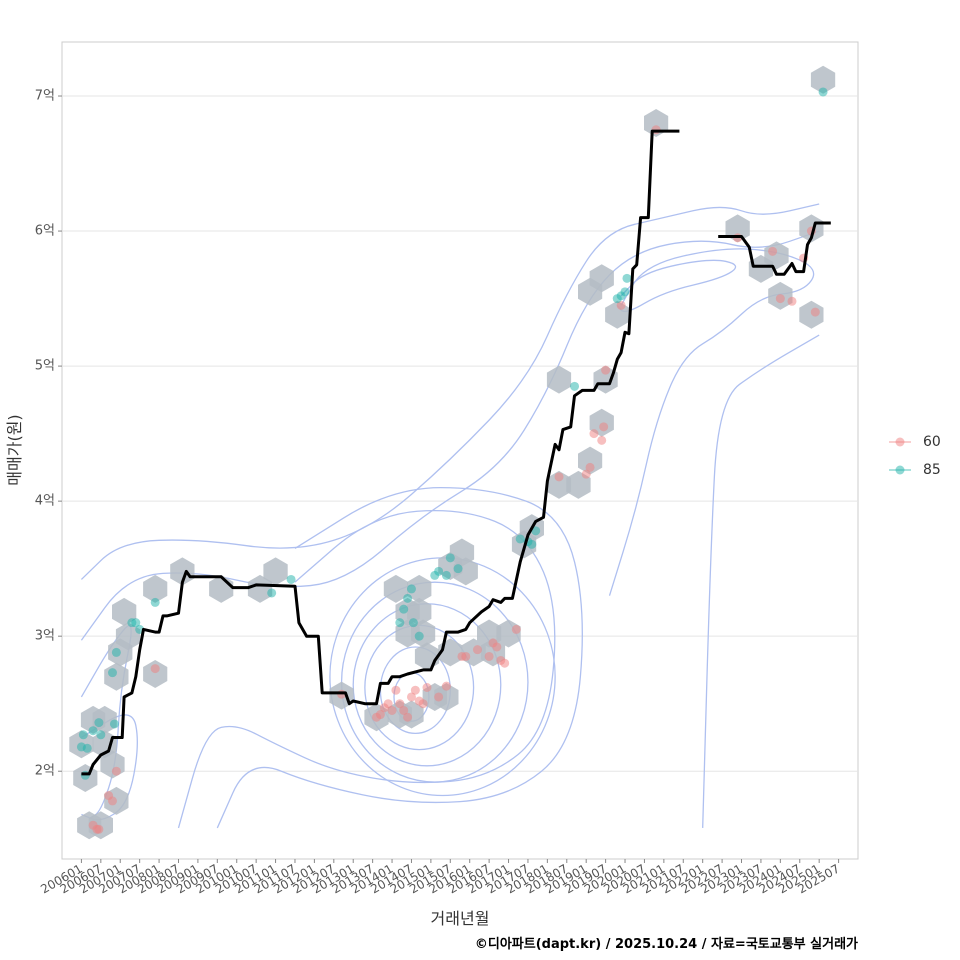 The width and height of the screenshot is (960, 960). Describe the element at coordinates (14, 449) in the screenshot. I see `y-axis-title: 매매가(원)` at that location.